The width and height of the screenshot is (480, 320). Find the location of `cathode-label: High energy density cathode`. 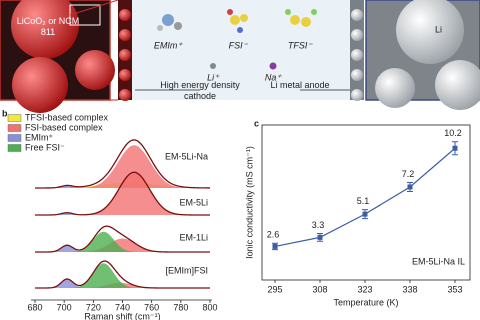

cathode-label: High energy density cathode is located at coordinates (200, 90).